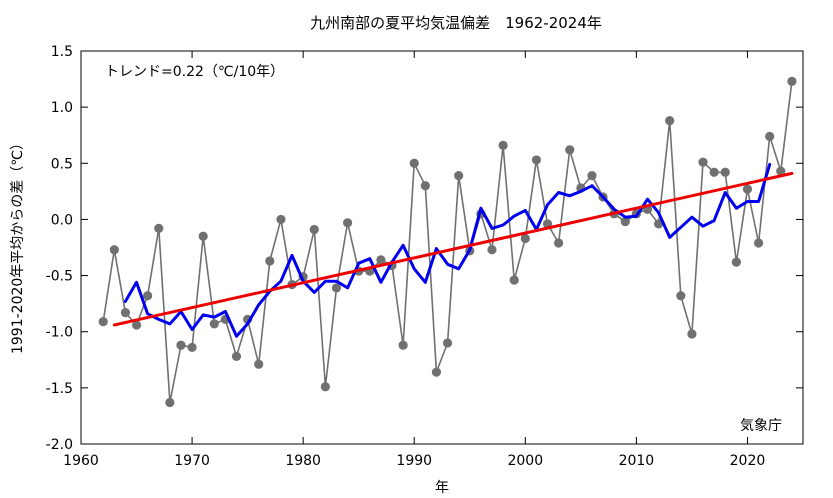 The image size is (833, 498). Describe the element at coordinates (62, 220) in the screenshot. I see `y-tick-label: 0.0` at that location.